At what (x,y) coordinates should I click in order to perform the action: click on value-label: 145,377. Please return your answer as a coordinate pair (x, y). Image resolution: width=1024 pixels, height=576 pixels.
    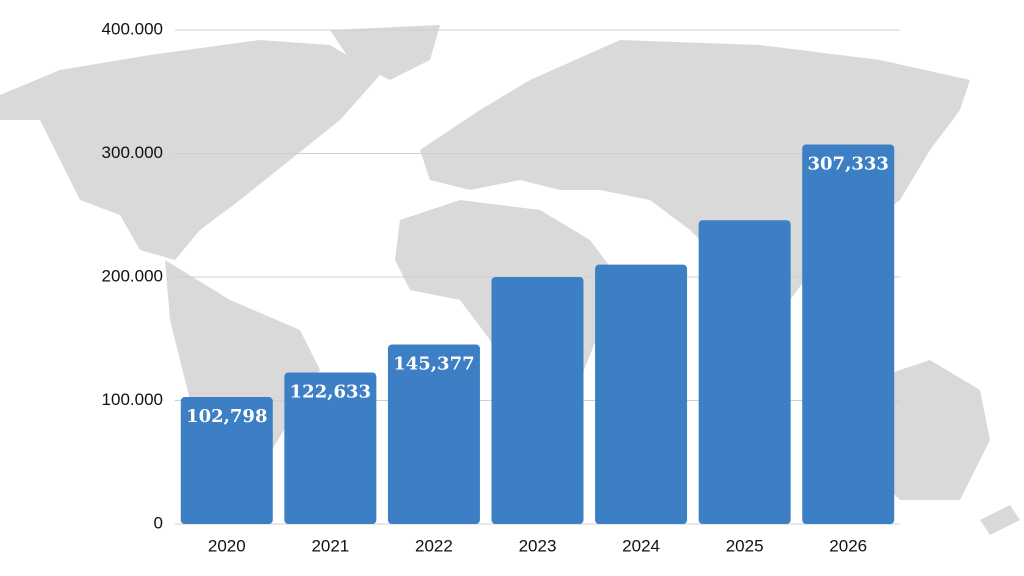
    Looking at the image, I should click on (433, 363).